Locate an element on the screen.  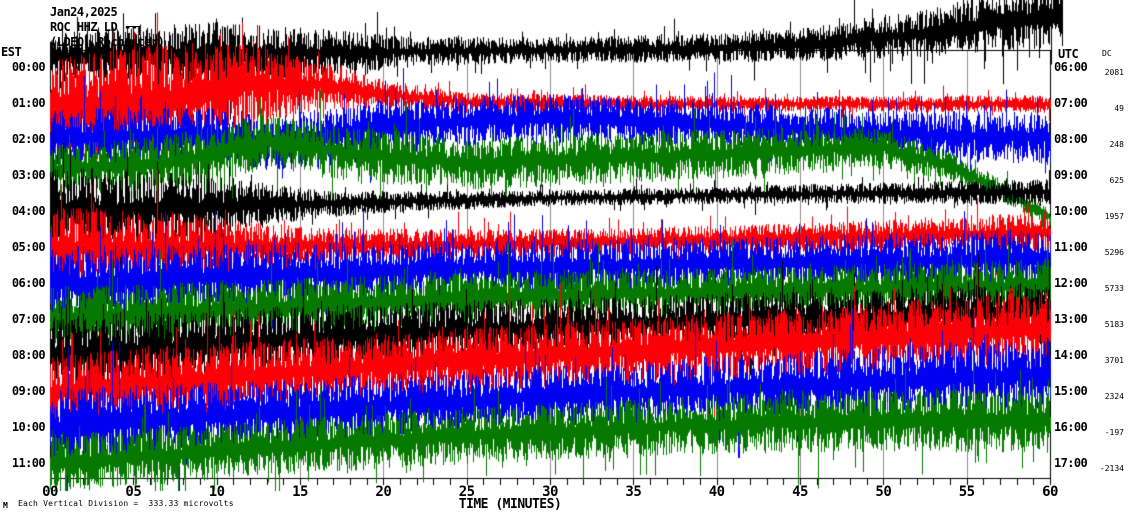
x-tick-label: 60 is located at coordinates (1050, 492).